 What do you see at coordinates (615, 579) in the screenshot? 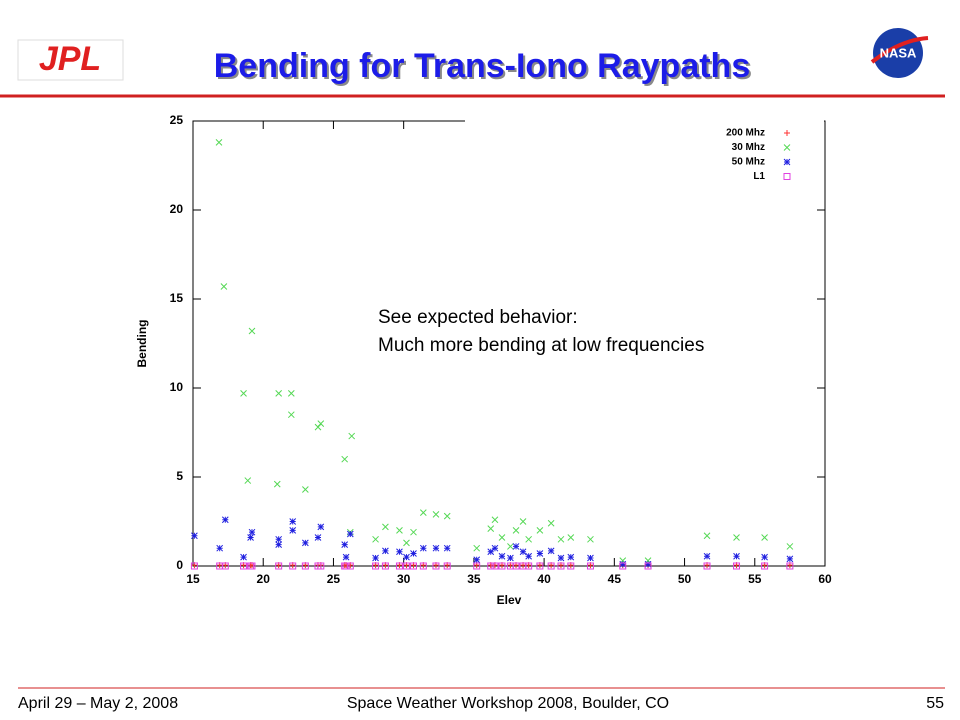
I see `x-tick-label: 45` at bounding box center [615, 579].